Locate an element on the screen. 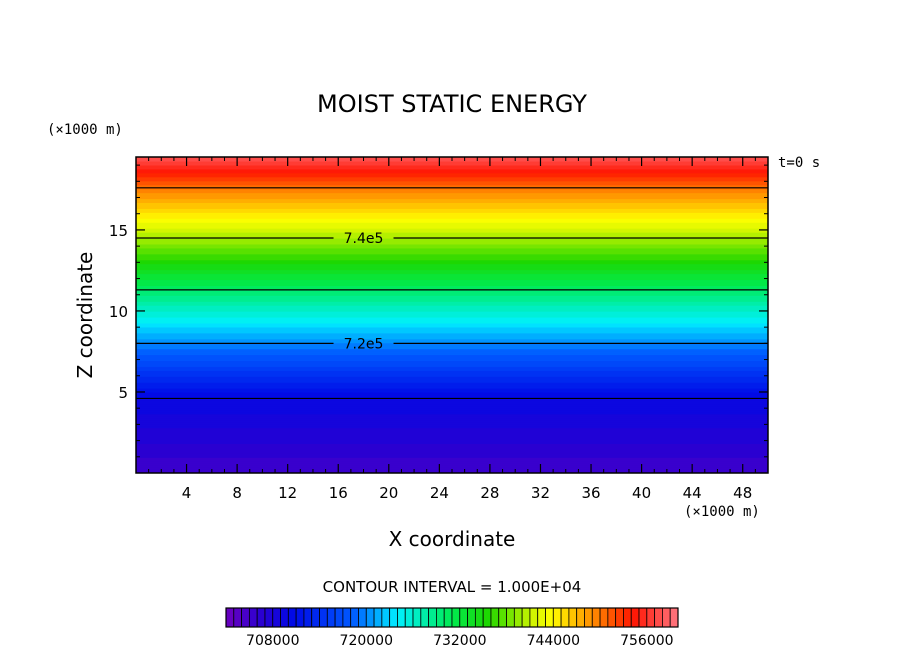 The width and height of the screenshot is (904, 654). x-tick-label: 16 is located at coordinates (338, 493).